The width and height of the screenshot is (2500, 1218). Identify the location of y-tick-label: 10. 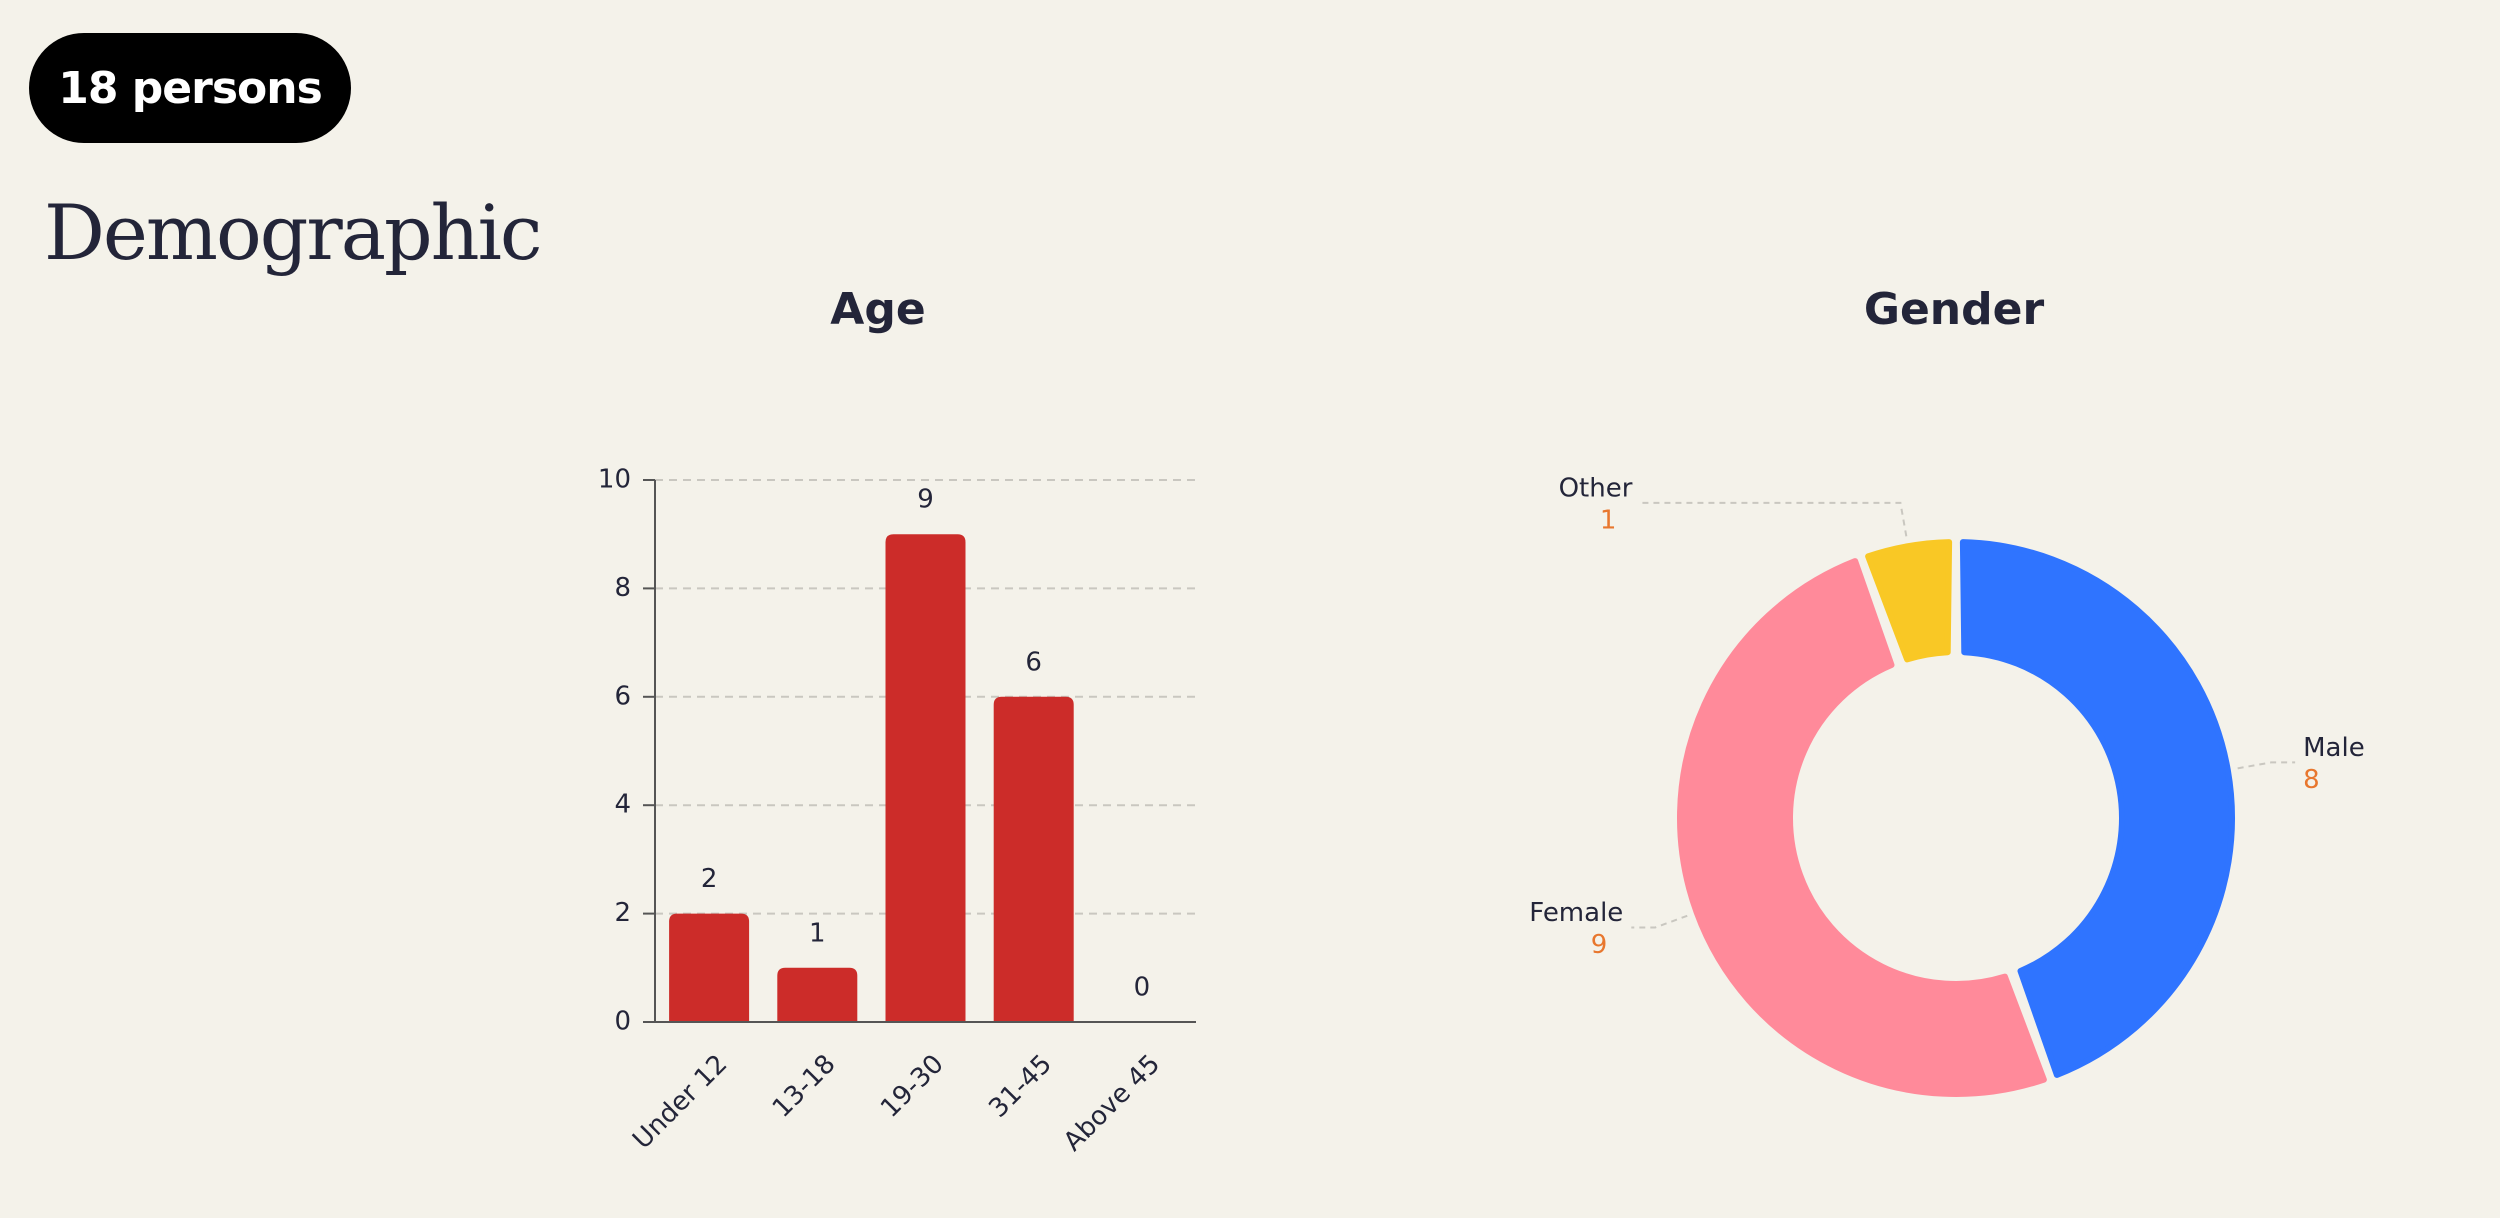
(614, 480).